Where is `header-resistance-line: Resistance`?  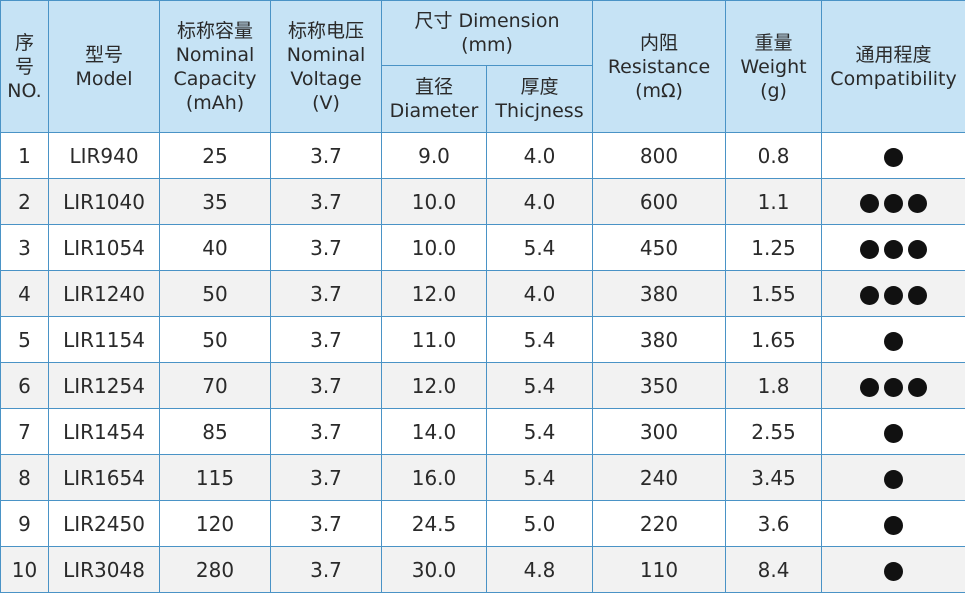 header-resistance-line: Resistance is located at coordinates (659, 67).